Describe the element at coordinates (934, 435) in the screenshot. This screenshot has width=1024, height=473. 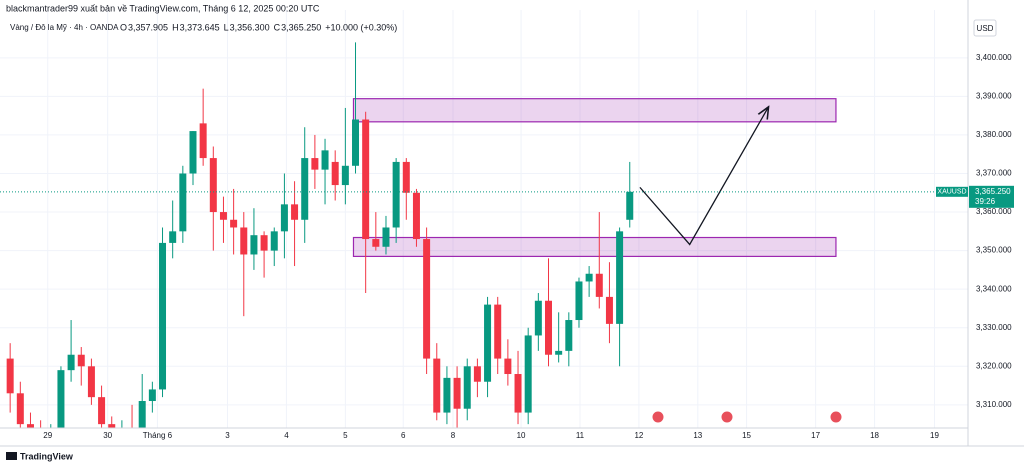
I see `x-tick-label: 19` at that location.